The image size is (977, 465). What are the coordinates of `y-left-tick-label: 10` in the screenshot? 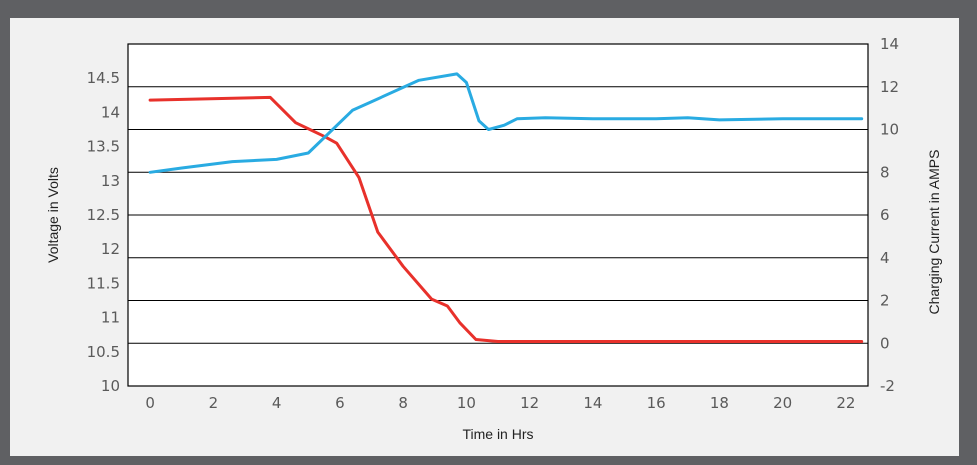 It's located at (110, 386).